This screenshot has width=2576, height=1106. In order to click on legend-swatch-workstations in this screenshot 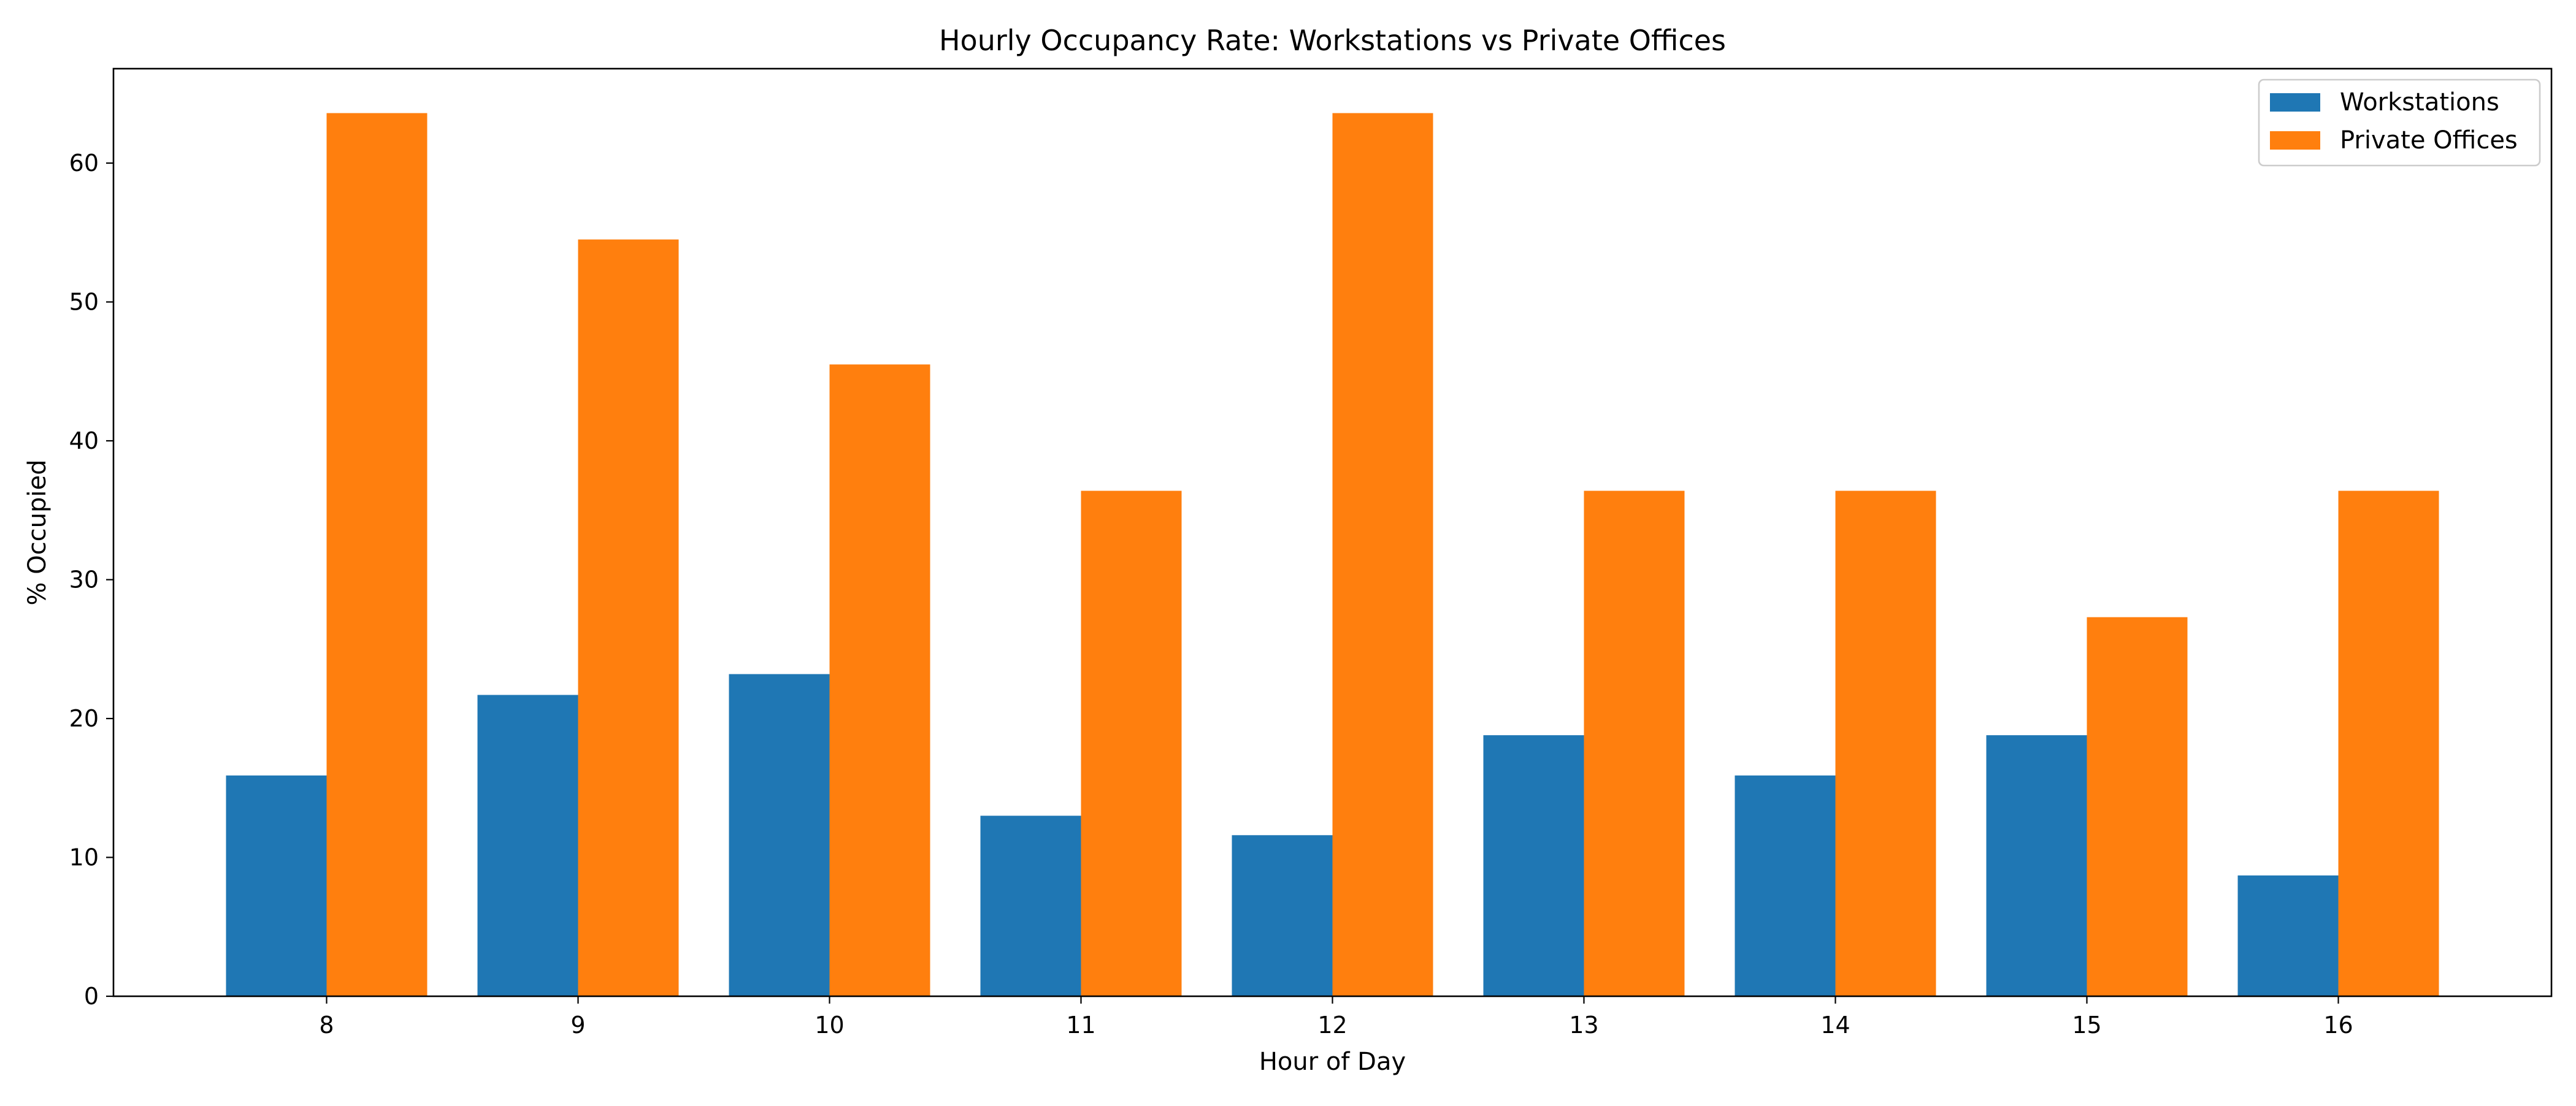, I will do `click(2295, 102)`.